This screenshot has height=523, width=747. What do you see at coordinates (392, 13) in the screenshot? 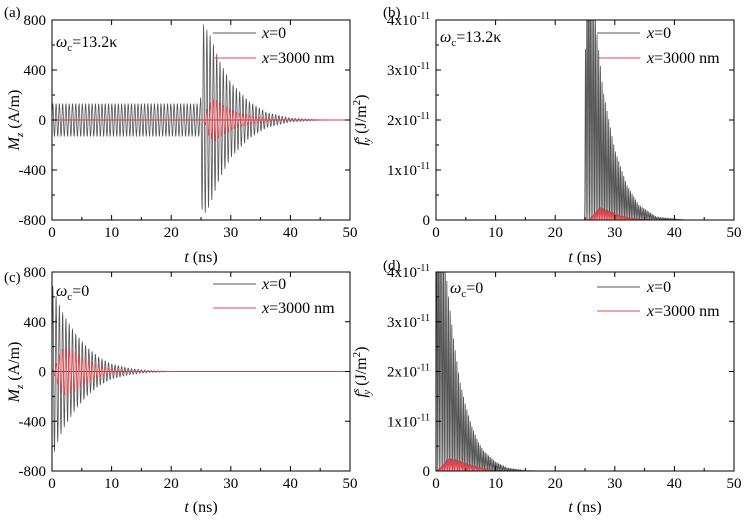
I see `panel-label: (b)` at bounding box center [392, 13].